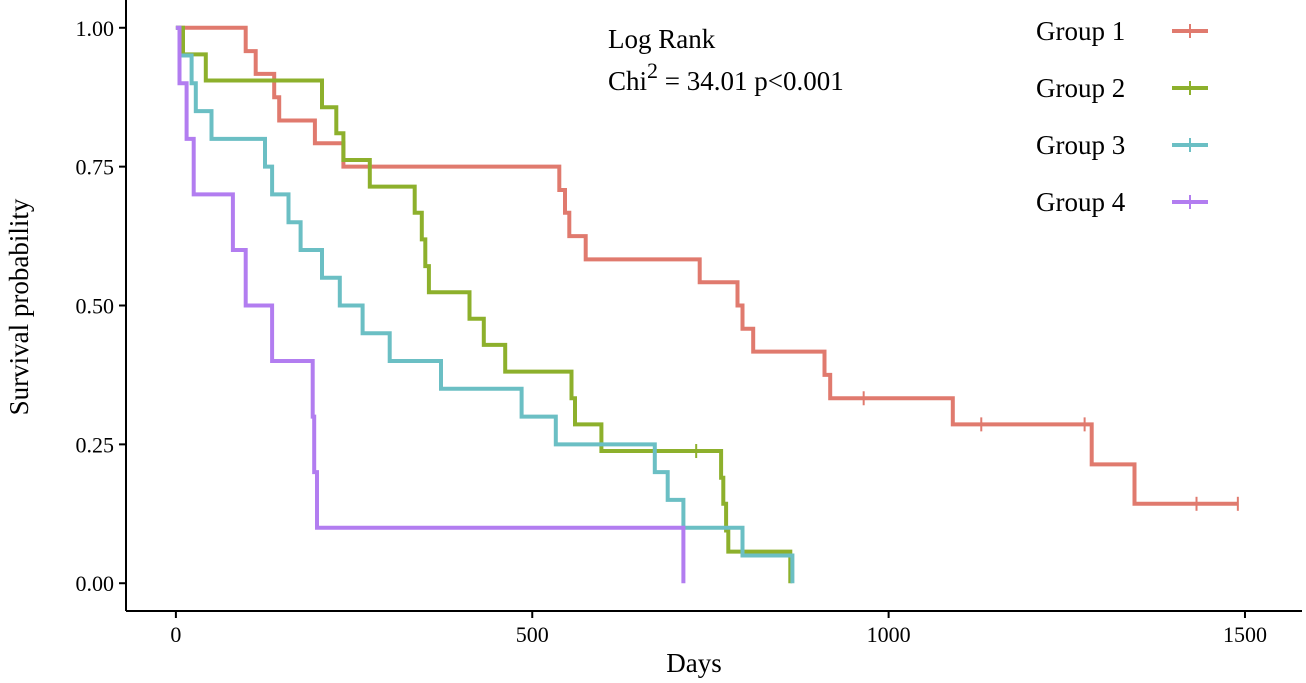  I want to click on y-tick-label: 0.50, so click(95, 306).